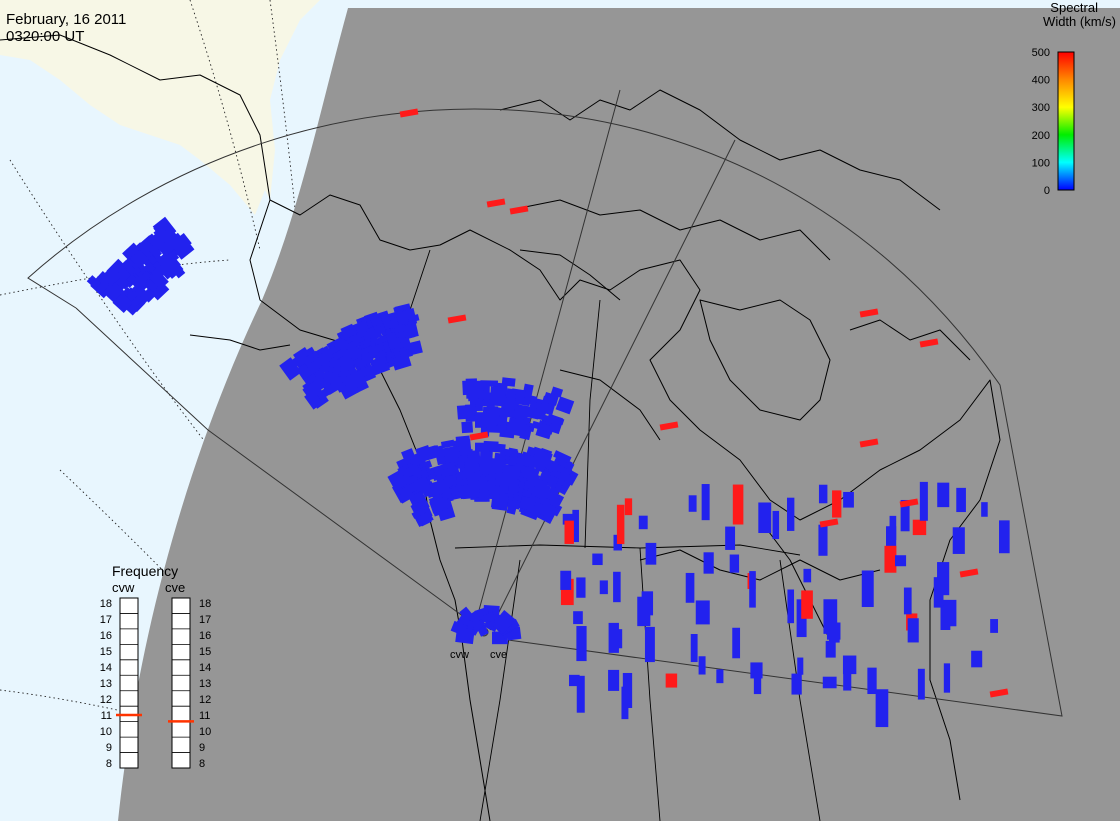 This screenshot has width=1120, height=821. Describe the element at coordinates (1041, 53) in the screenshot. I see `colorbar-tick-label: 500` at that location.